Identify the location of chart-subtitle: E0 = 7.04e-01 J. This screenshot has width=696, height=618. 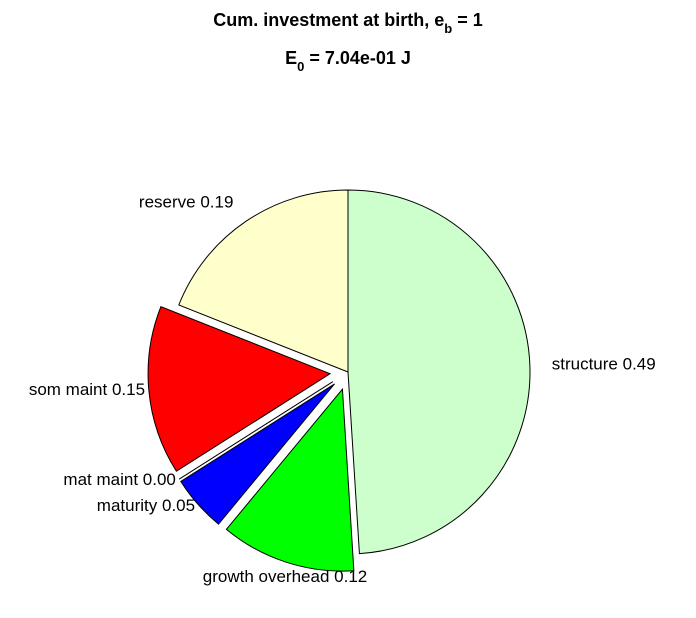
(348, 61).